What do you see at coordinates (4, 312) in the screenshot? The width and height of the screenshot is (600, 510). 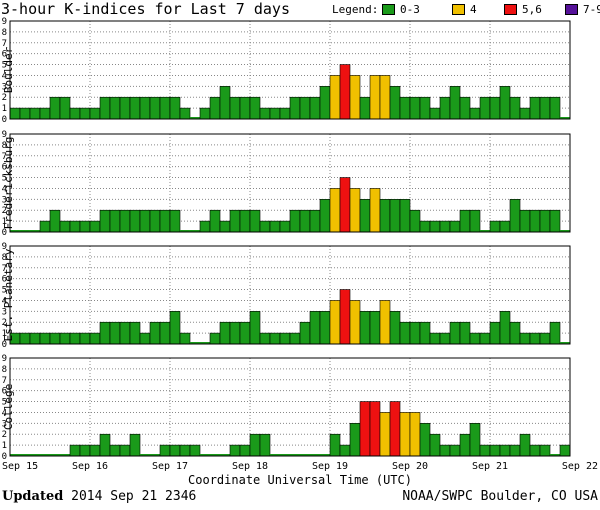 I see `y-tick-label: 3` at bounding box center [4, 312].